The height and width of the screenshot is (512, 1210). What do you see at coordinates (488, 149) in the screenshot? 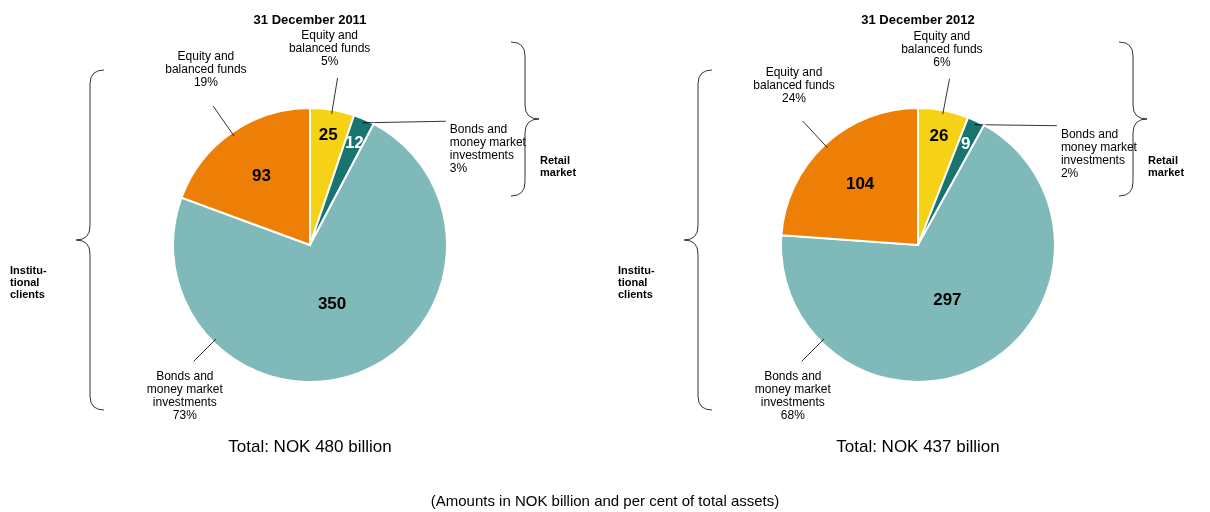
I see `slice-label: Bonds and money market investments 3%` at bounding box center [488, 149].